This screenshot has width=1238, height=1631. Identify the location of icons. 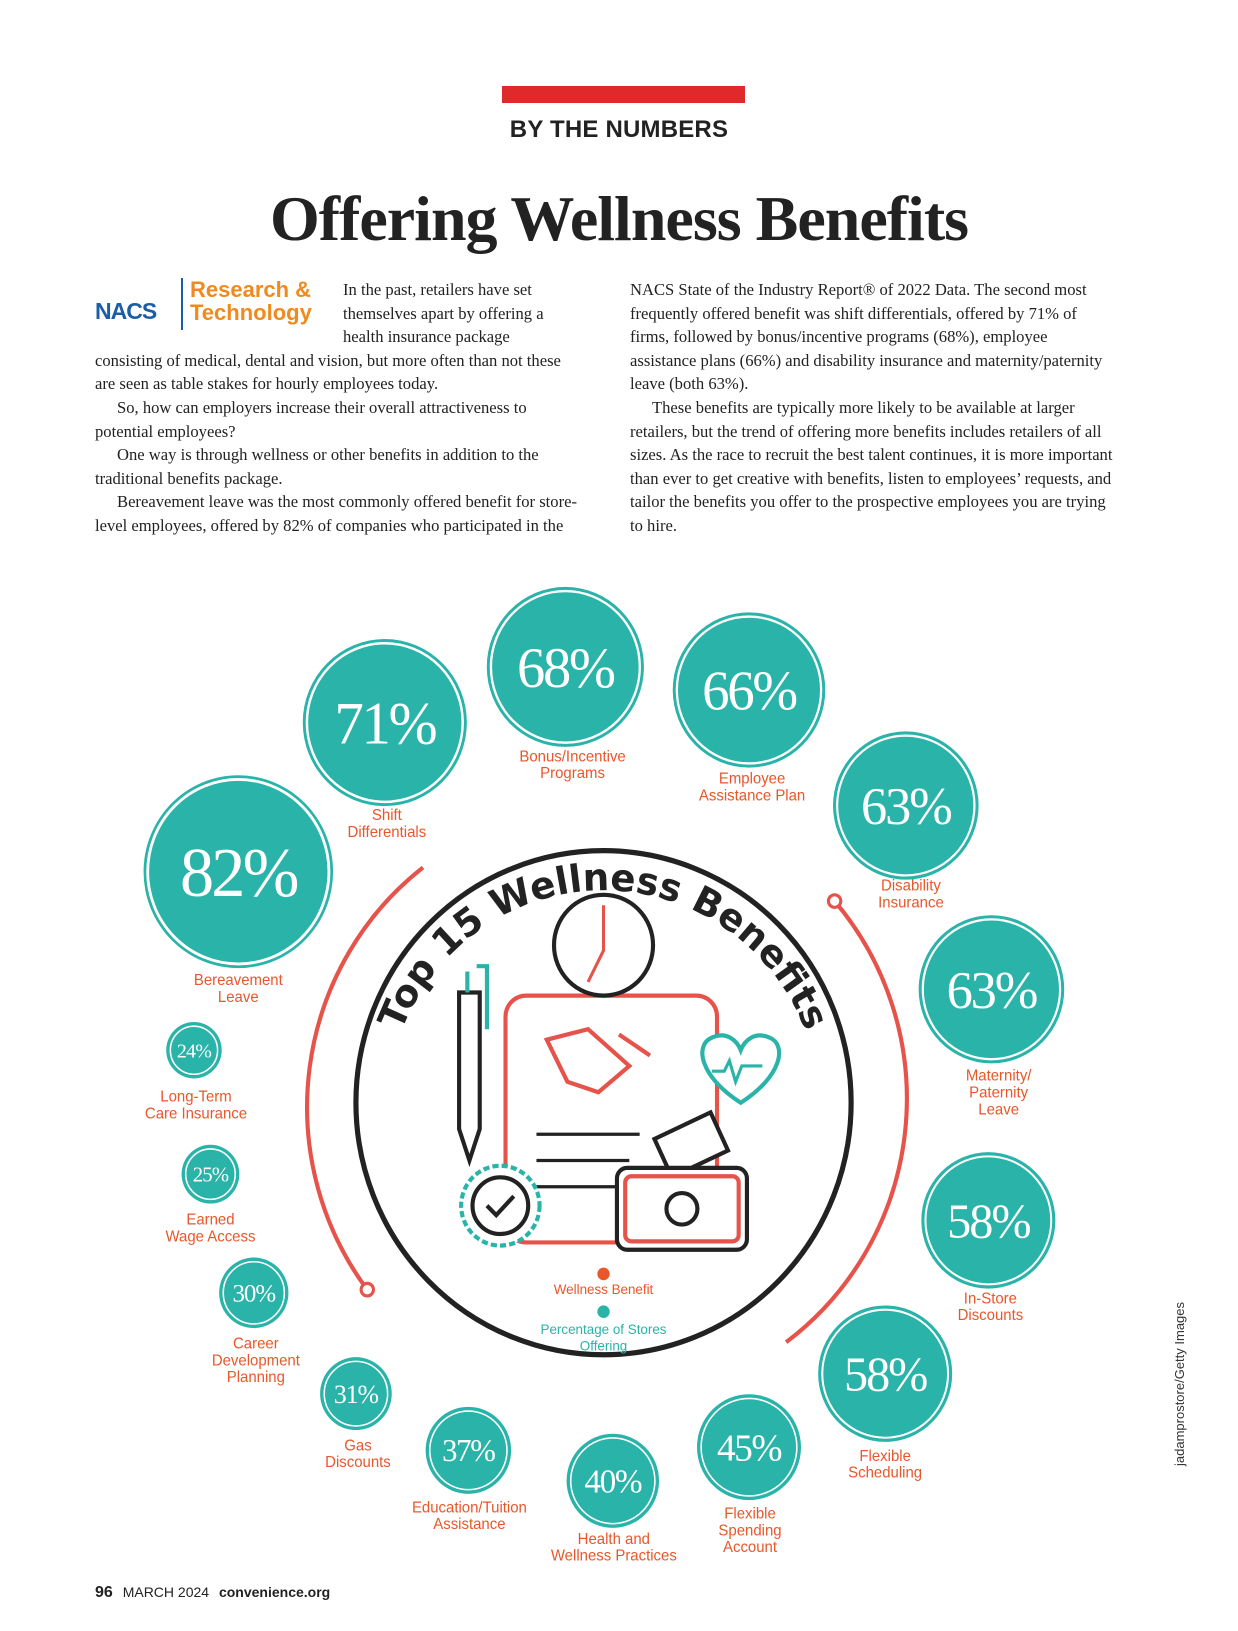
(619, 1072).